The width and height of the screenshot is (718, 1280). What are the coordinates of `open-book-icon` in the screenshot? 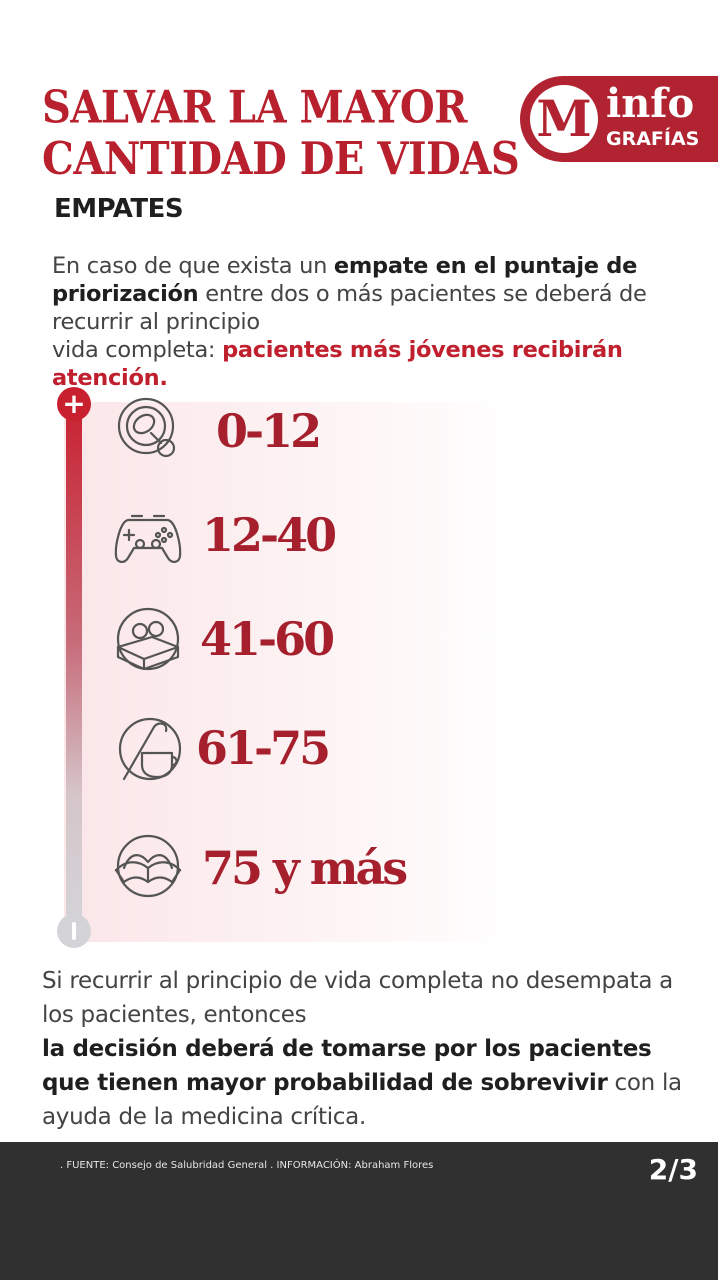 It's located at (148, 866).